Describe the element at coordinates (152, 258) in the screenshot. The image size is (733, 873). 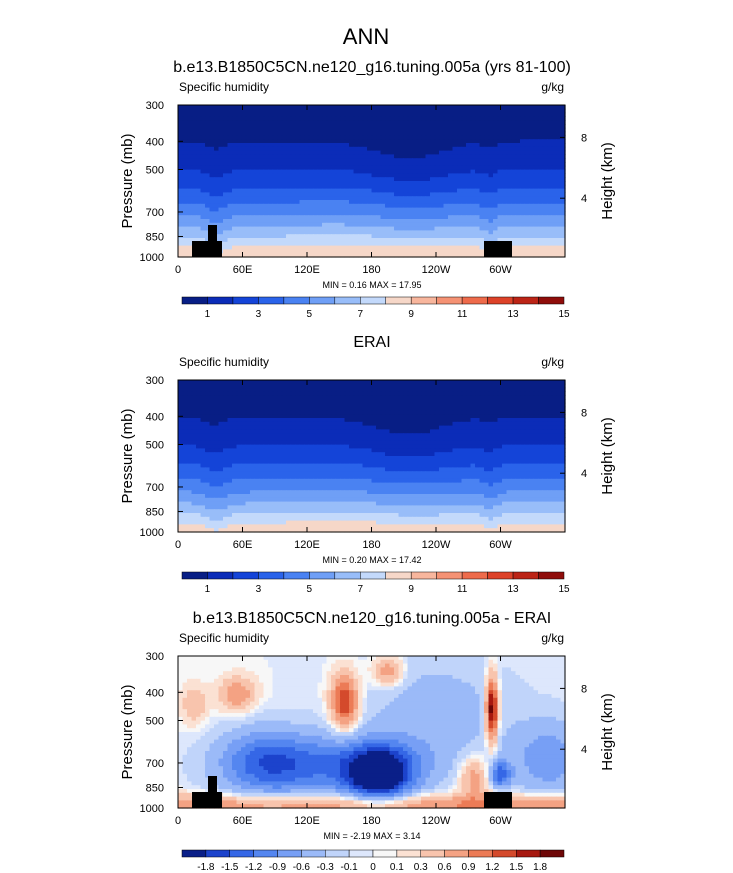
I see `y-tick-label: 1000` at that location.